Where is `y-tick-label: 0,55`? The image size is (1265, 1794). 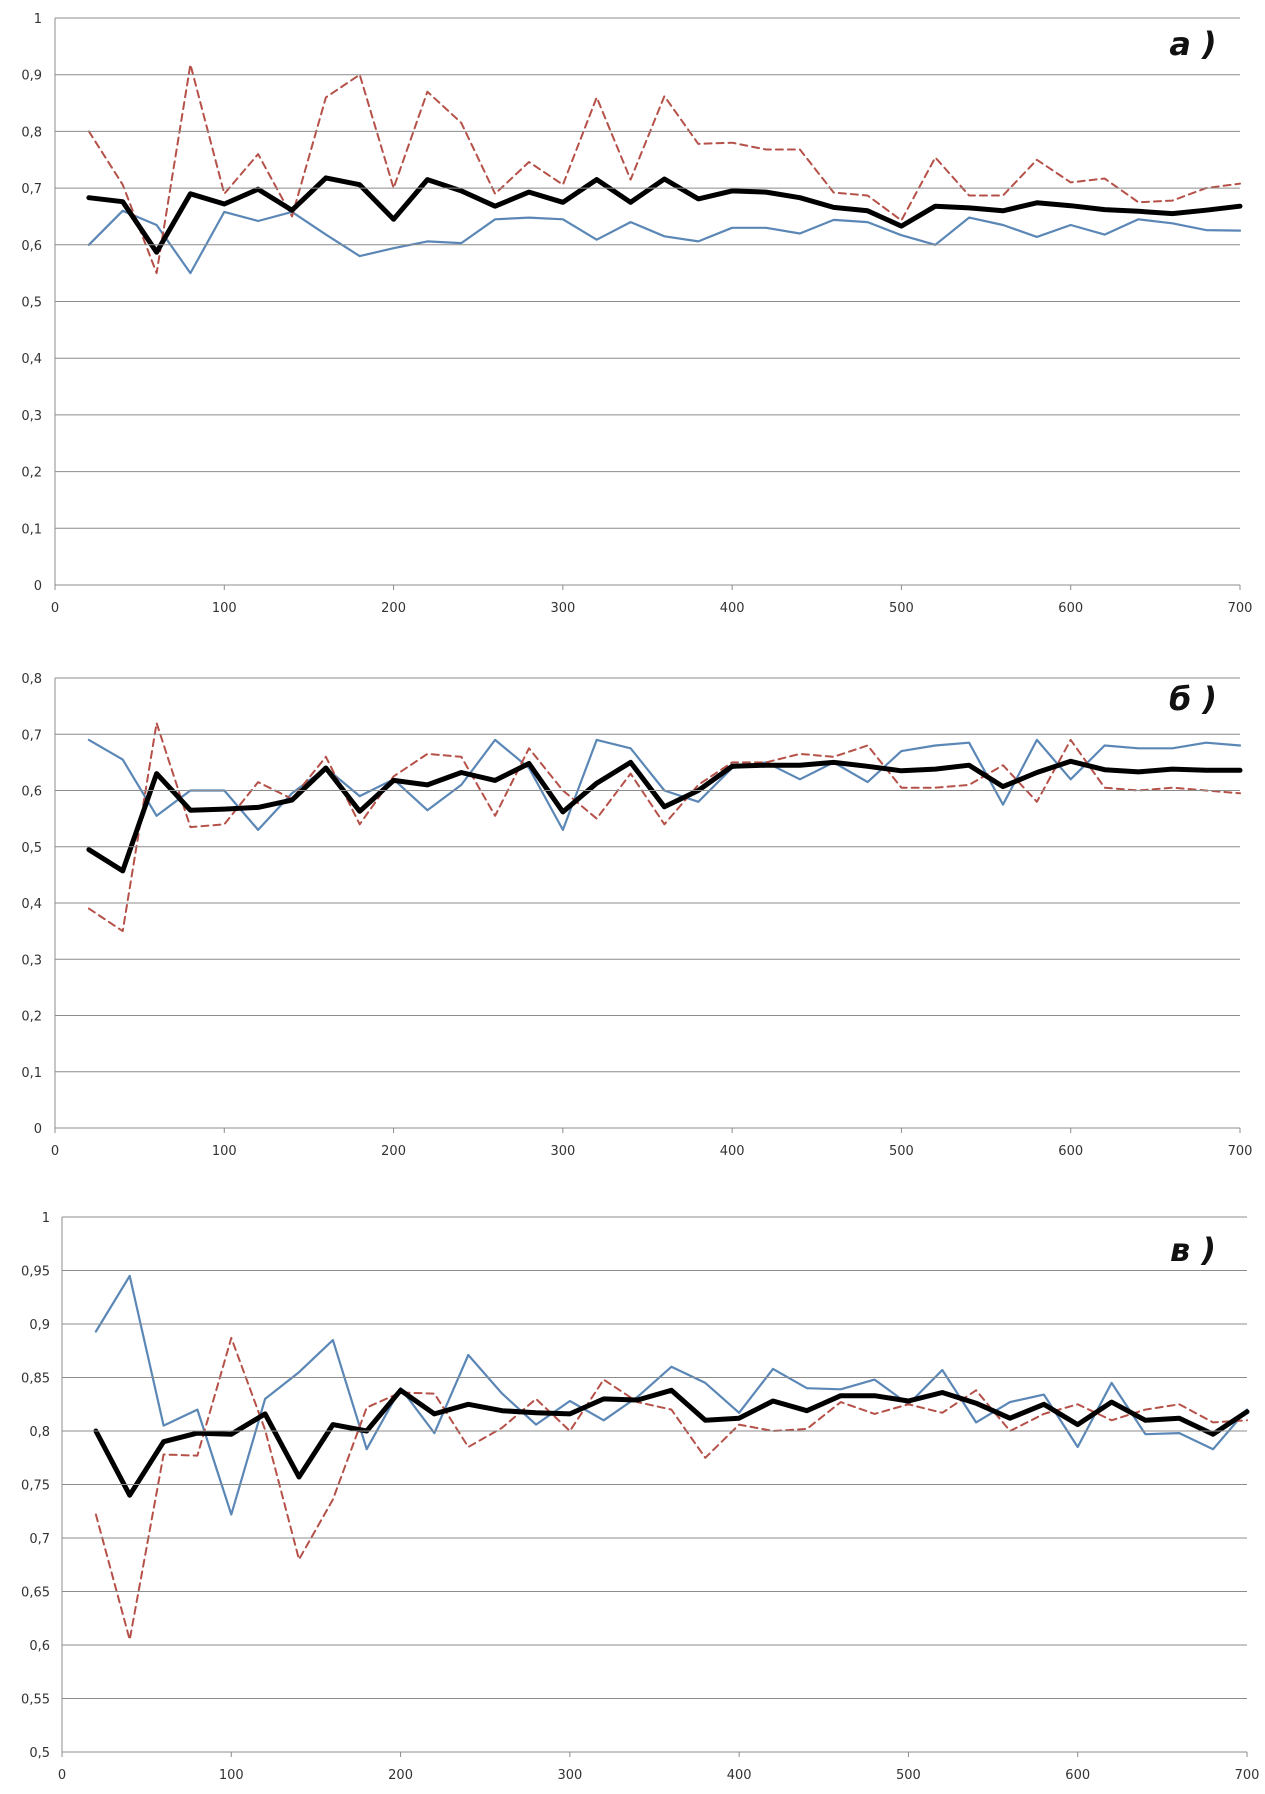
y-tick-label: 0,55 is located at coordinates (35, 1700).